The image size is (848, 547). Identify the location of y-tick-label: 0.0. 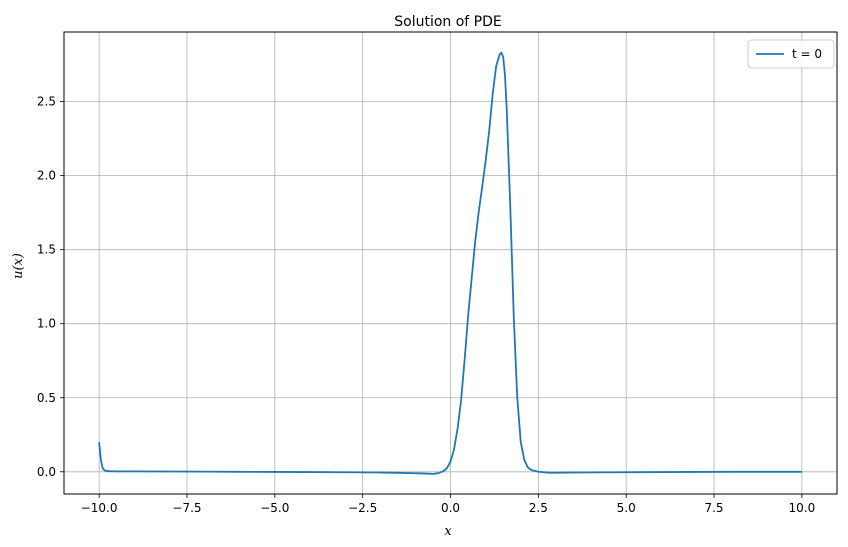
(46, 472).